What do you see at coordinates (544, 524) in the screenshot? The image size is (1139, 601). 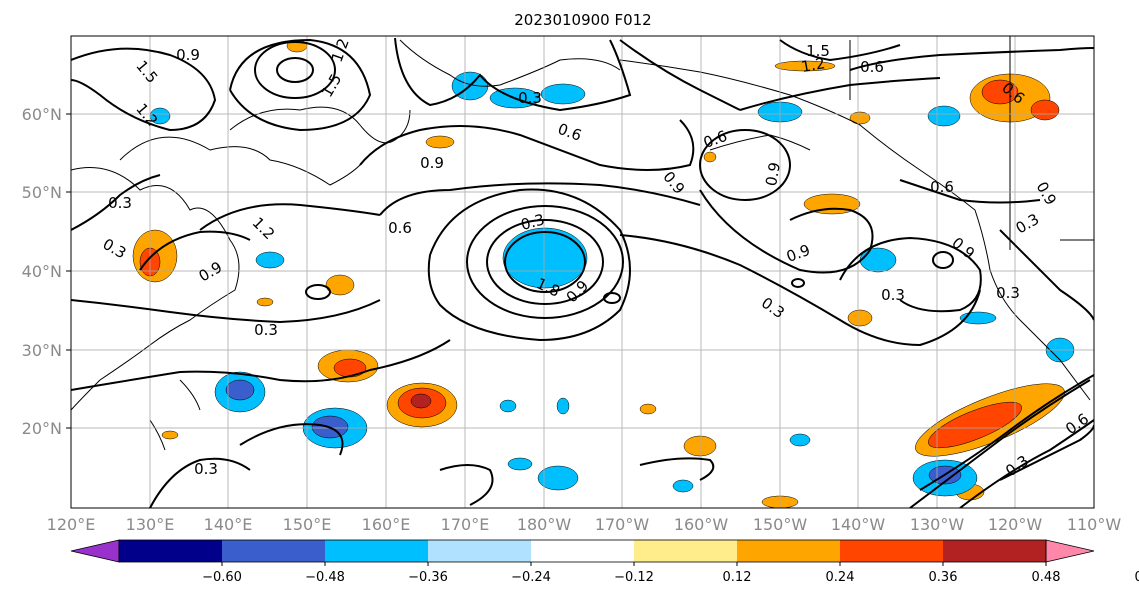 I see `lon-tick-label: 180°W` at bounding box center [544, 524].